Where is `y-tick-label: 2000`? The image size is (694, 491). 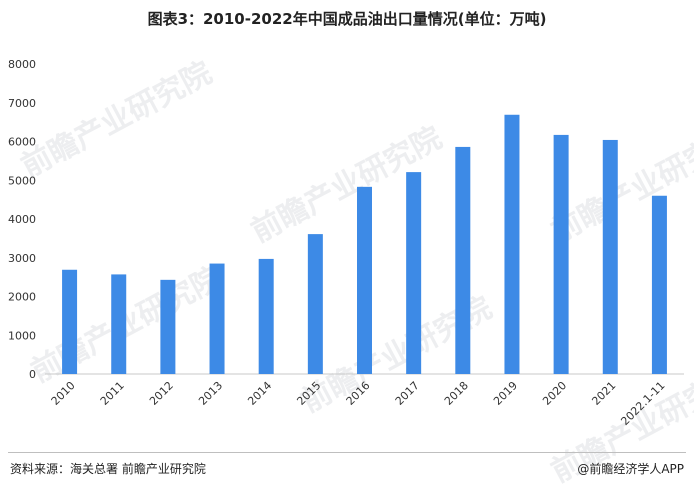 y-tick-label: 2000 is located at coordinates (22, 297).